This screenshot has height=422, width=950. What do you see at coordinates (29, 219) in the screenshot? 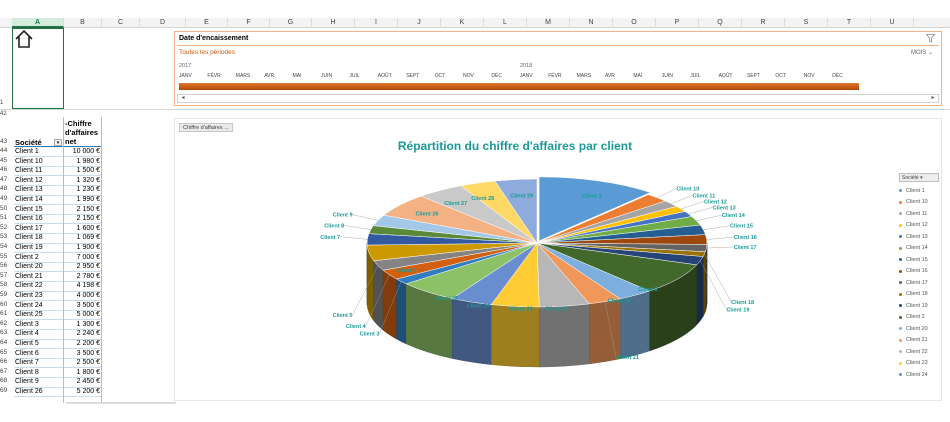
I see `company-cell: Client 16` at bounding box center [29, 219].